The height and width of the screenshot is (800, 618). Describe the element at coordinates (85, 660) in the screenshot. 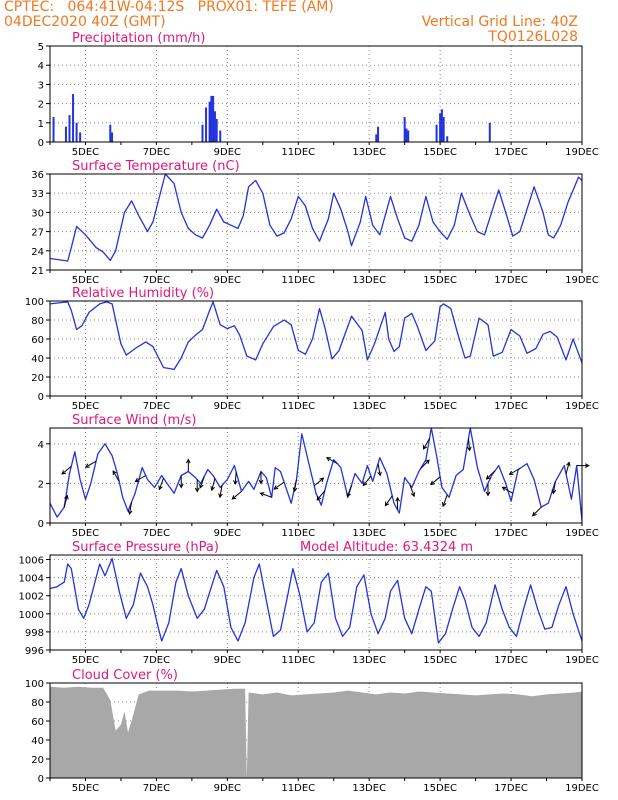

I see `pressure-xtick-label: 5DEC` at that location.